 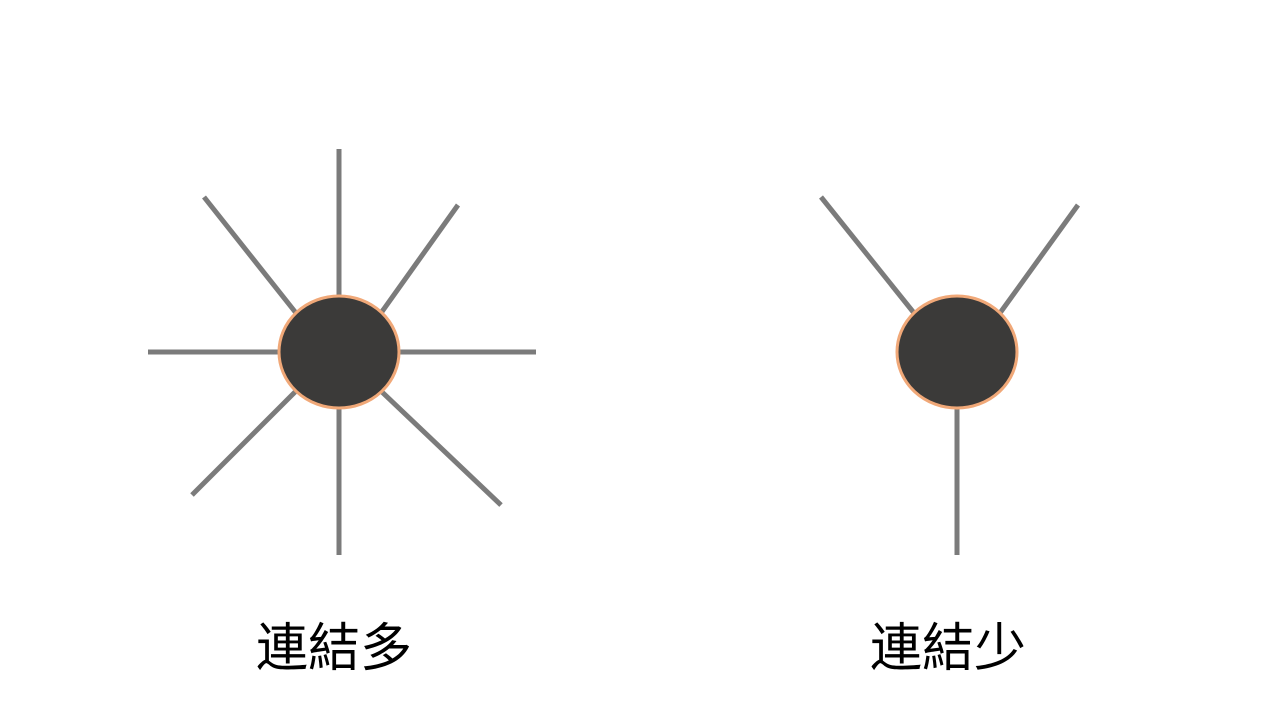 I want to click on left-node-label: 連結多, so click(x=333, y=649).